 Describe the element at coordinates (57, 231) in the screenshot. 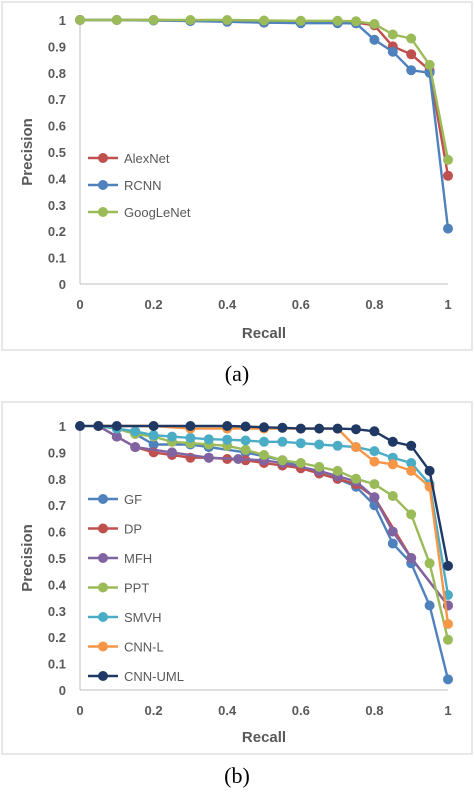

I see `chart-a-y-tick-label: 0.2` at that location.